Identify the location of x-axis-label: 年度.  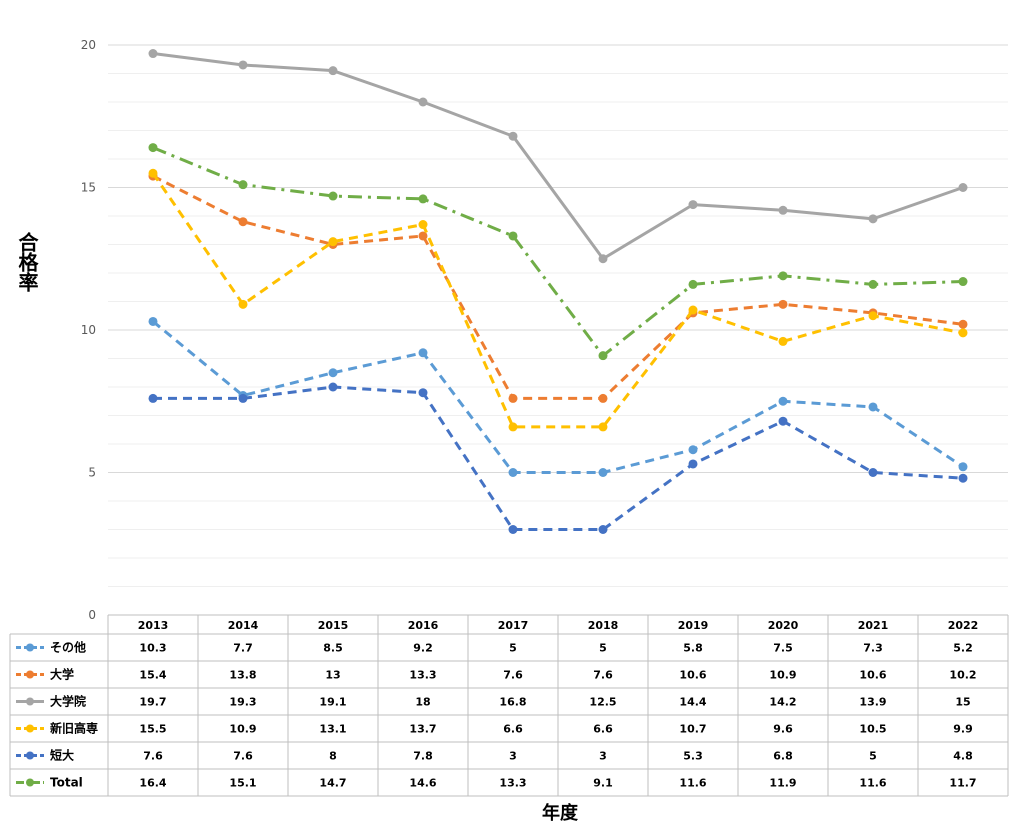
(560, 813).